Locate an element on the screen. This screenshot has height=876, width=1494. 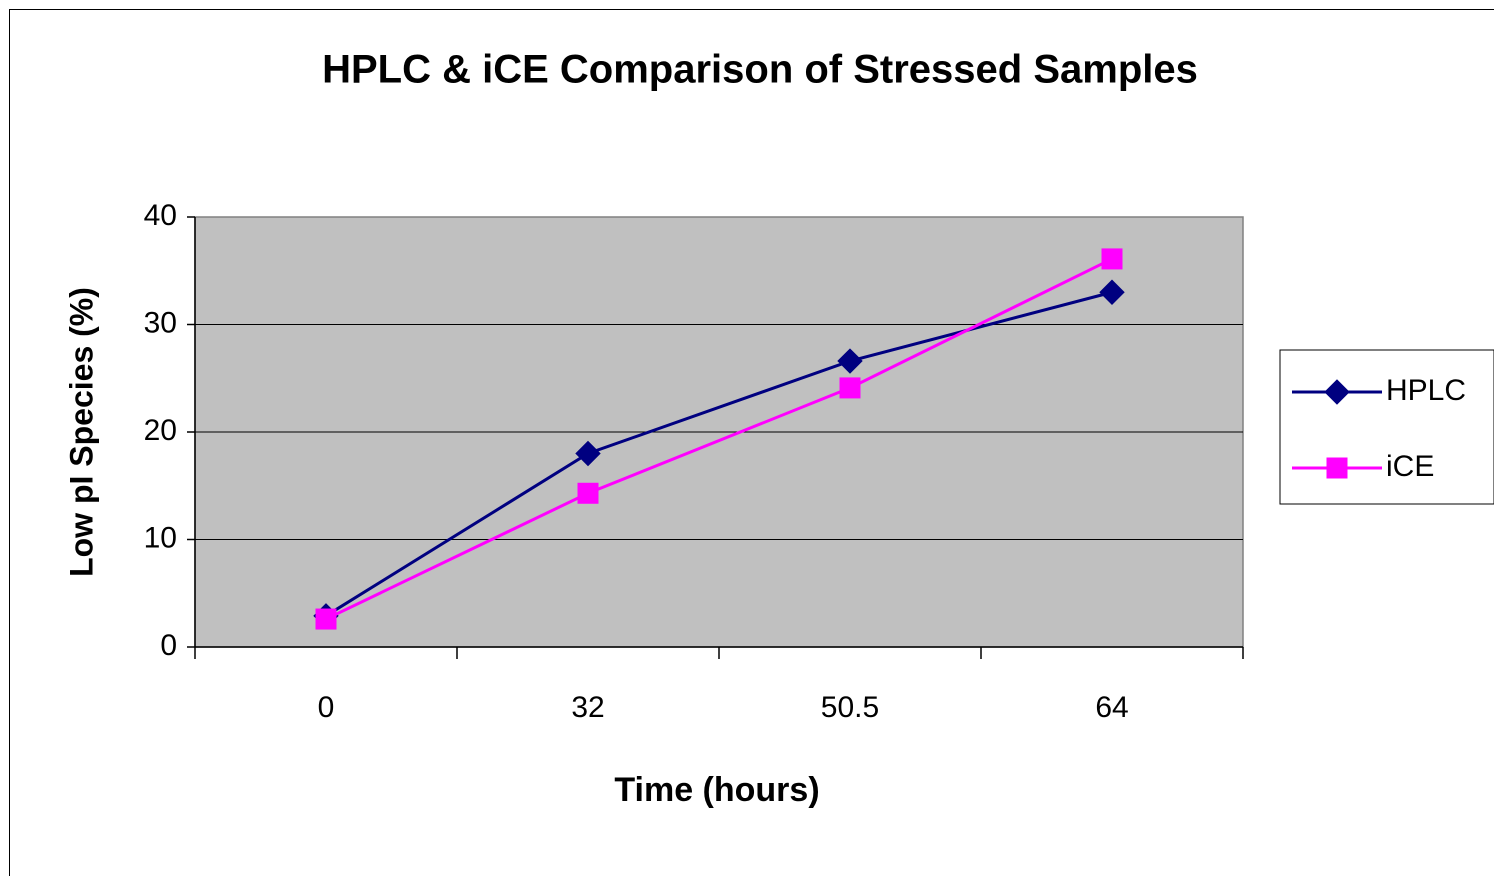
y-tick-label: 10 is located at coordinates (160, 537).